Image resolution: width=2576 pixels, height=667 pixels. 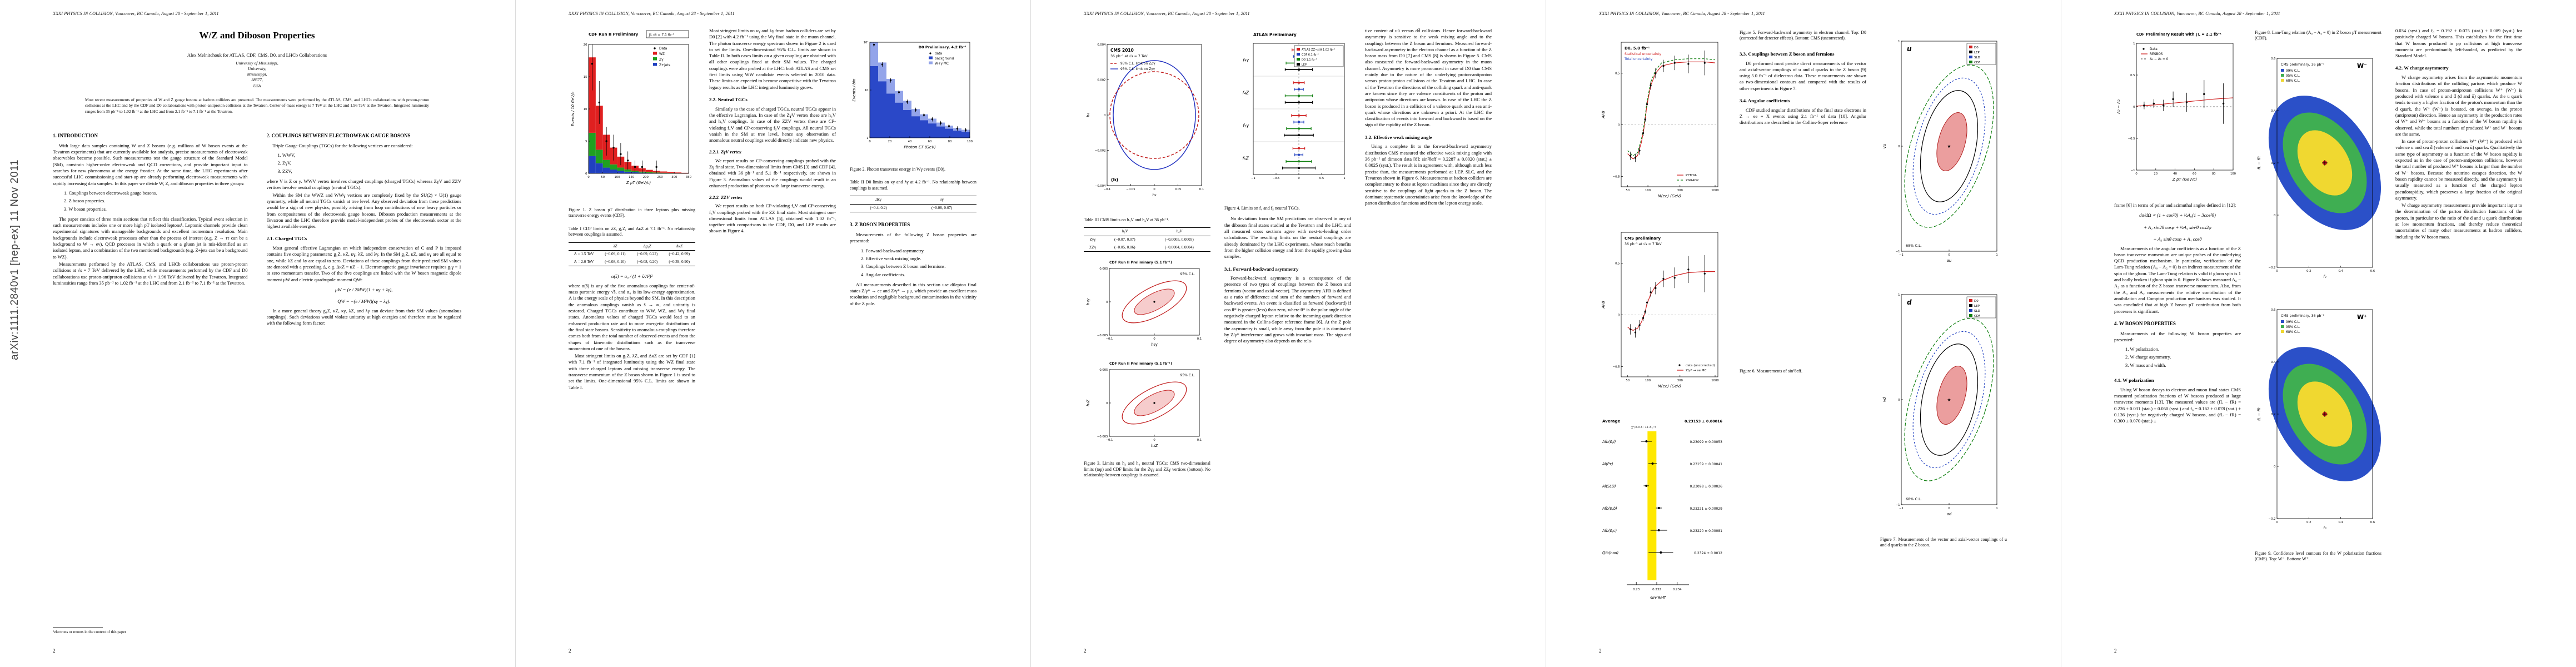 I want to click on svg-text: W⁻, so click(x=2362, y=65).